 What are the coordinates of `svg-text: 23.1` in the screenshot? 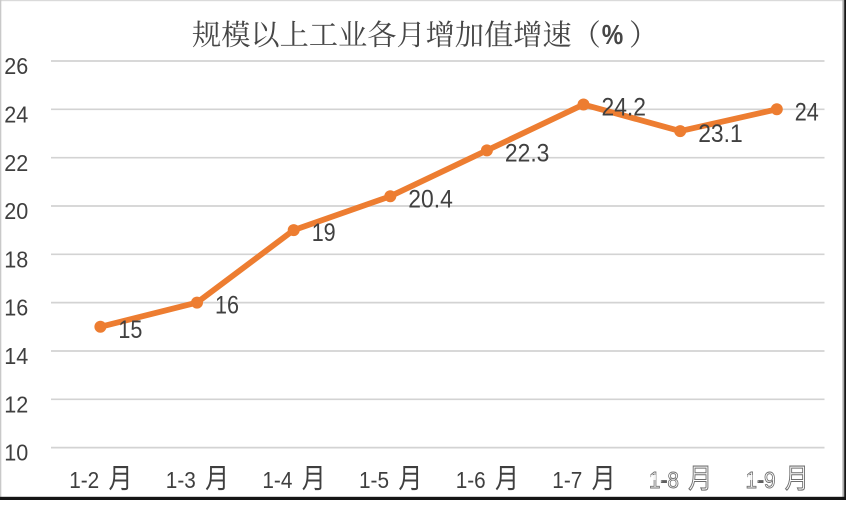 It's located at (720, 134).